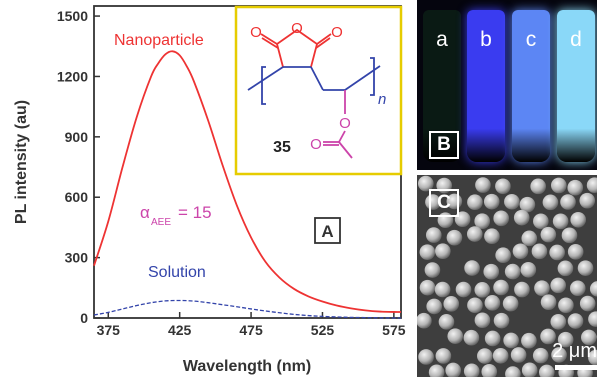  What do you see at coordinates (21, 162) in the screenshot?
I see `y-axis-label: PL intensity (au)` at bounding box center [21, 162].